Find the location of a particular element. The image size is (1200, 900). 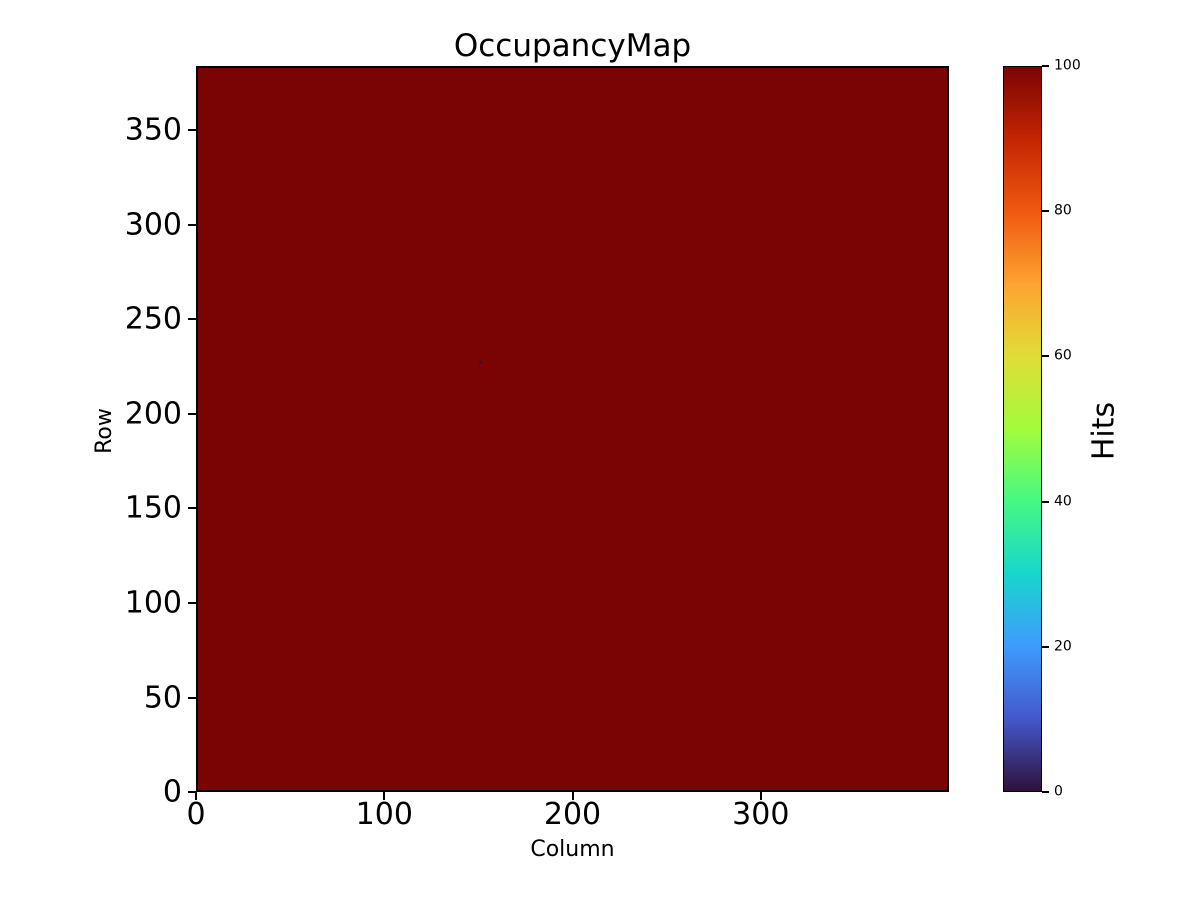

y-tick-label: 150 is located at coordinates (153, 508).